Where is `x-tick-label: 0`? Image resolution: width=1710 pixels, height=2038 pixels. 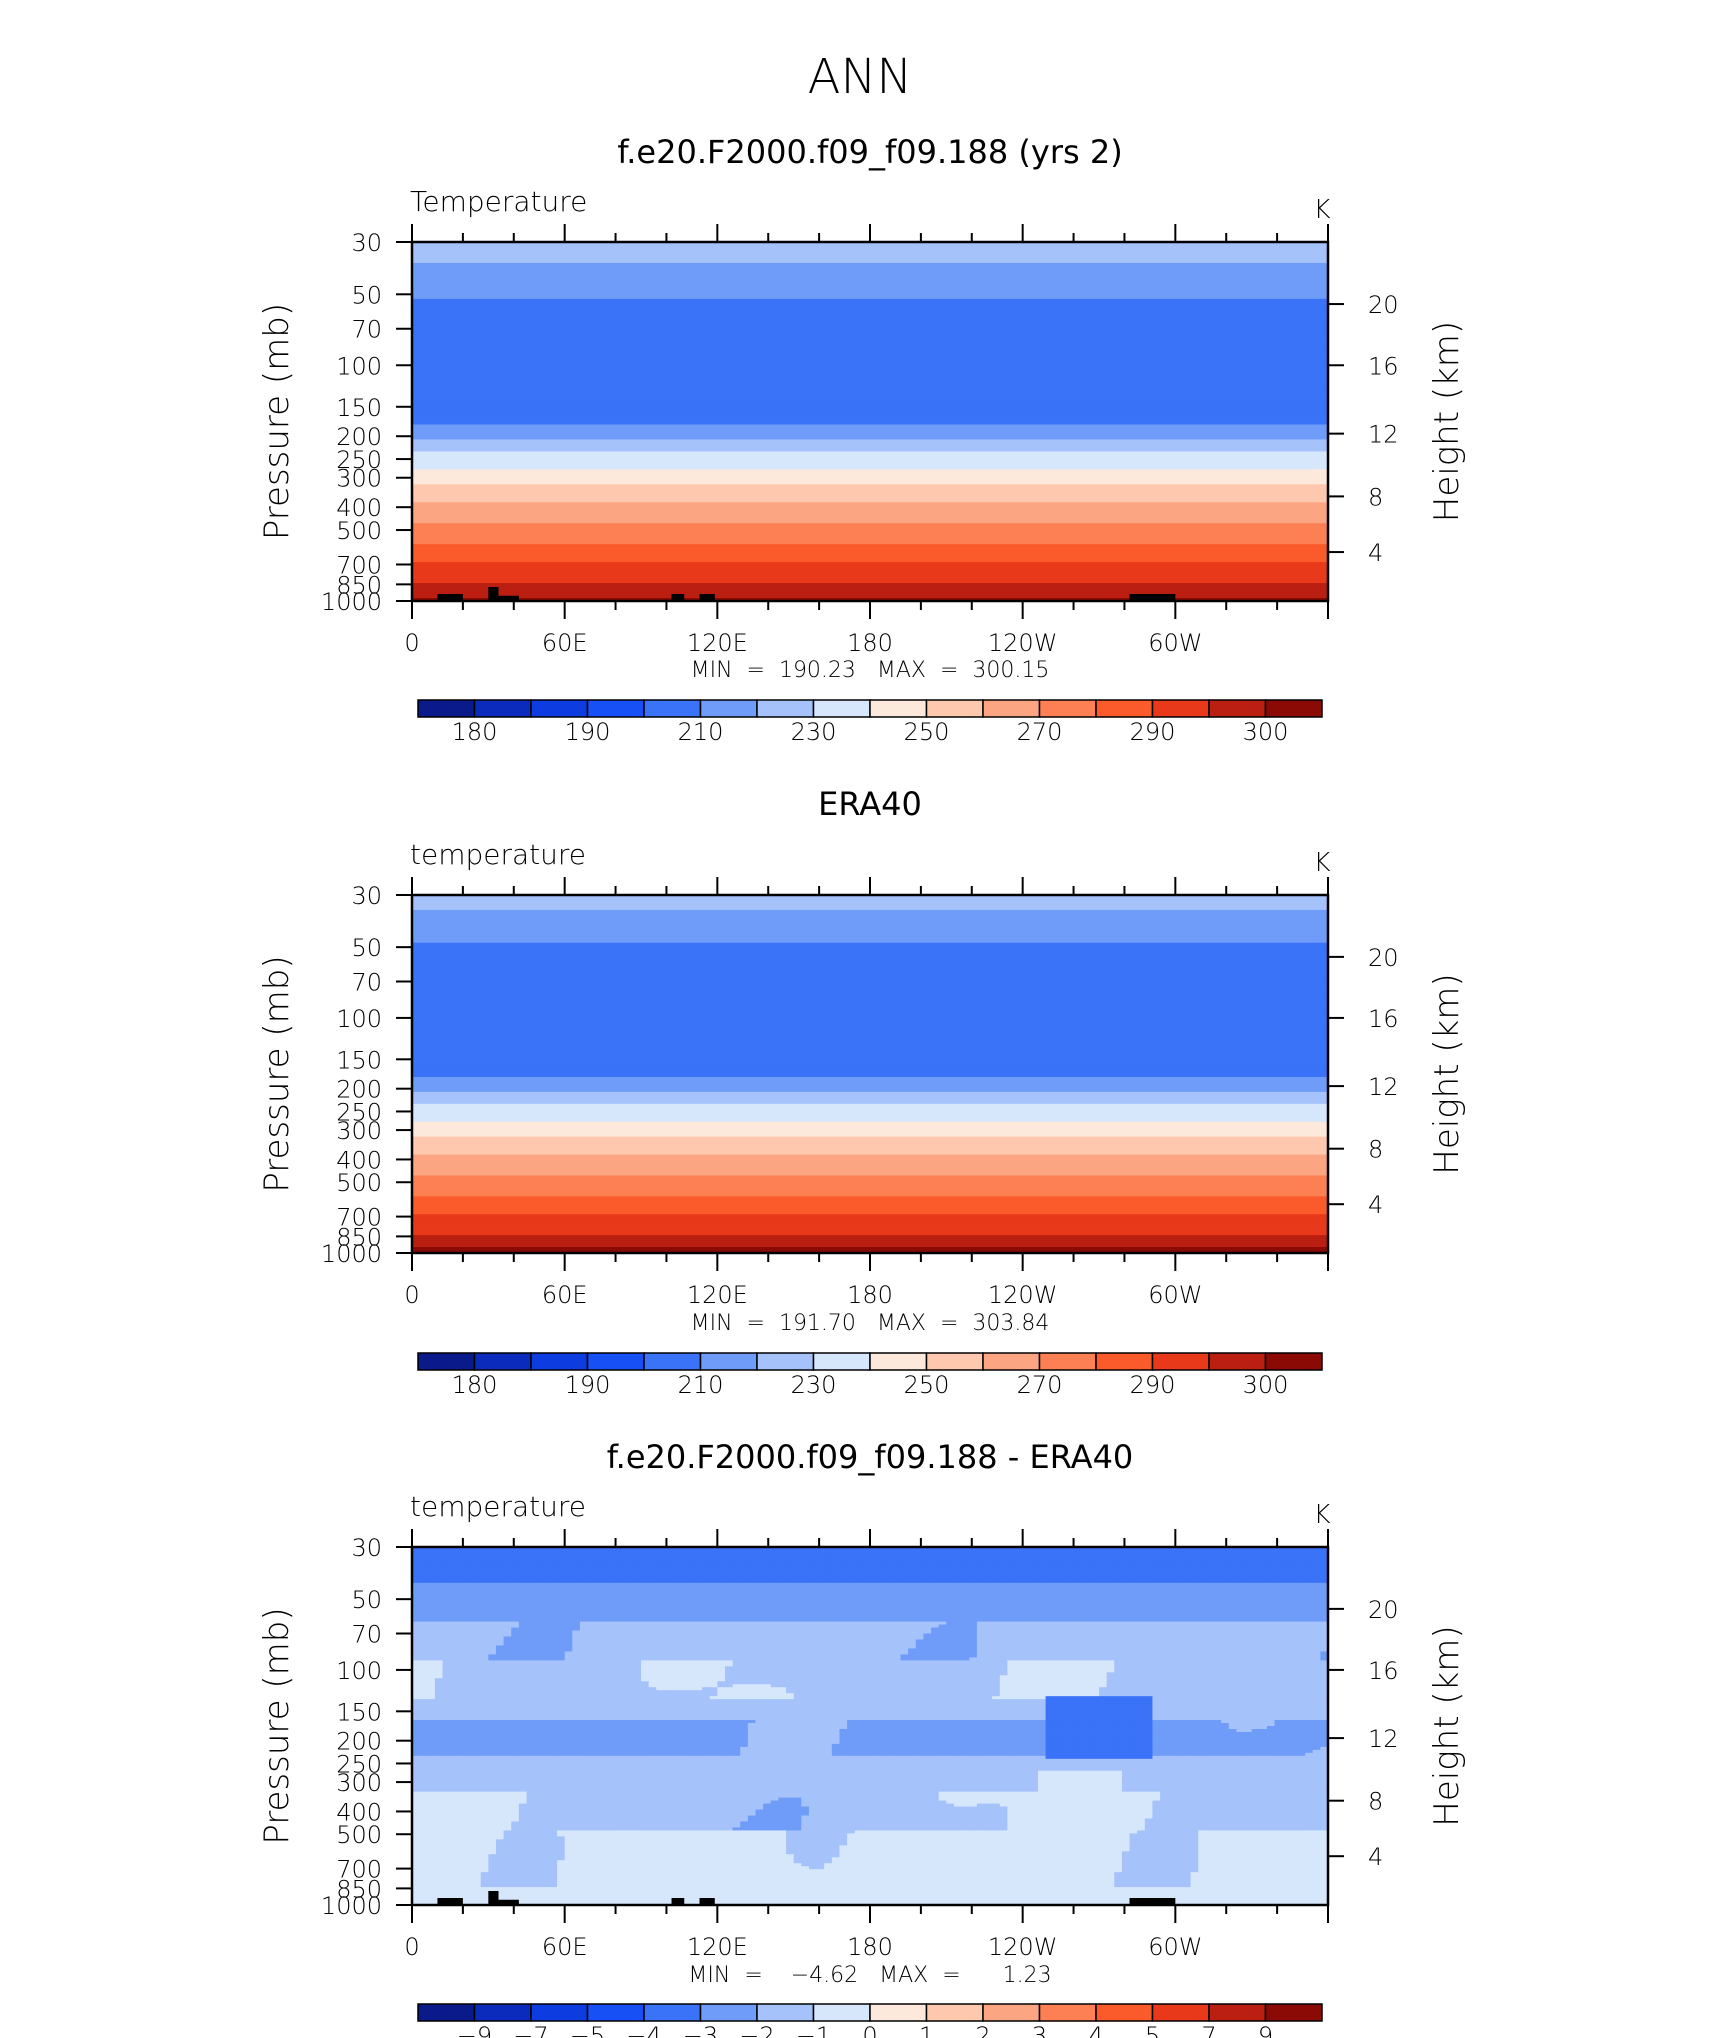
x-tick-label: 0 is located at coordinates (411, 1295).